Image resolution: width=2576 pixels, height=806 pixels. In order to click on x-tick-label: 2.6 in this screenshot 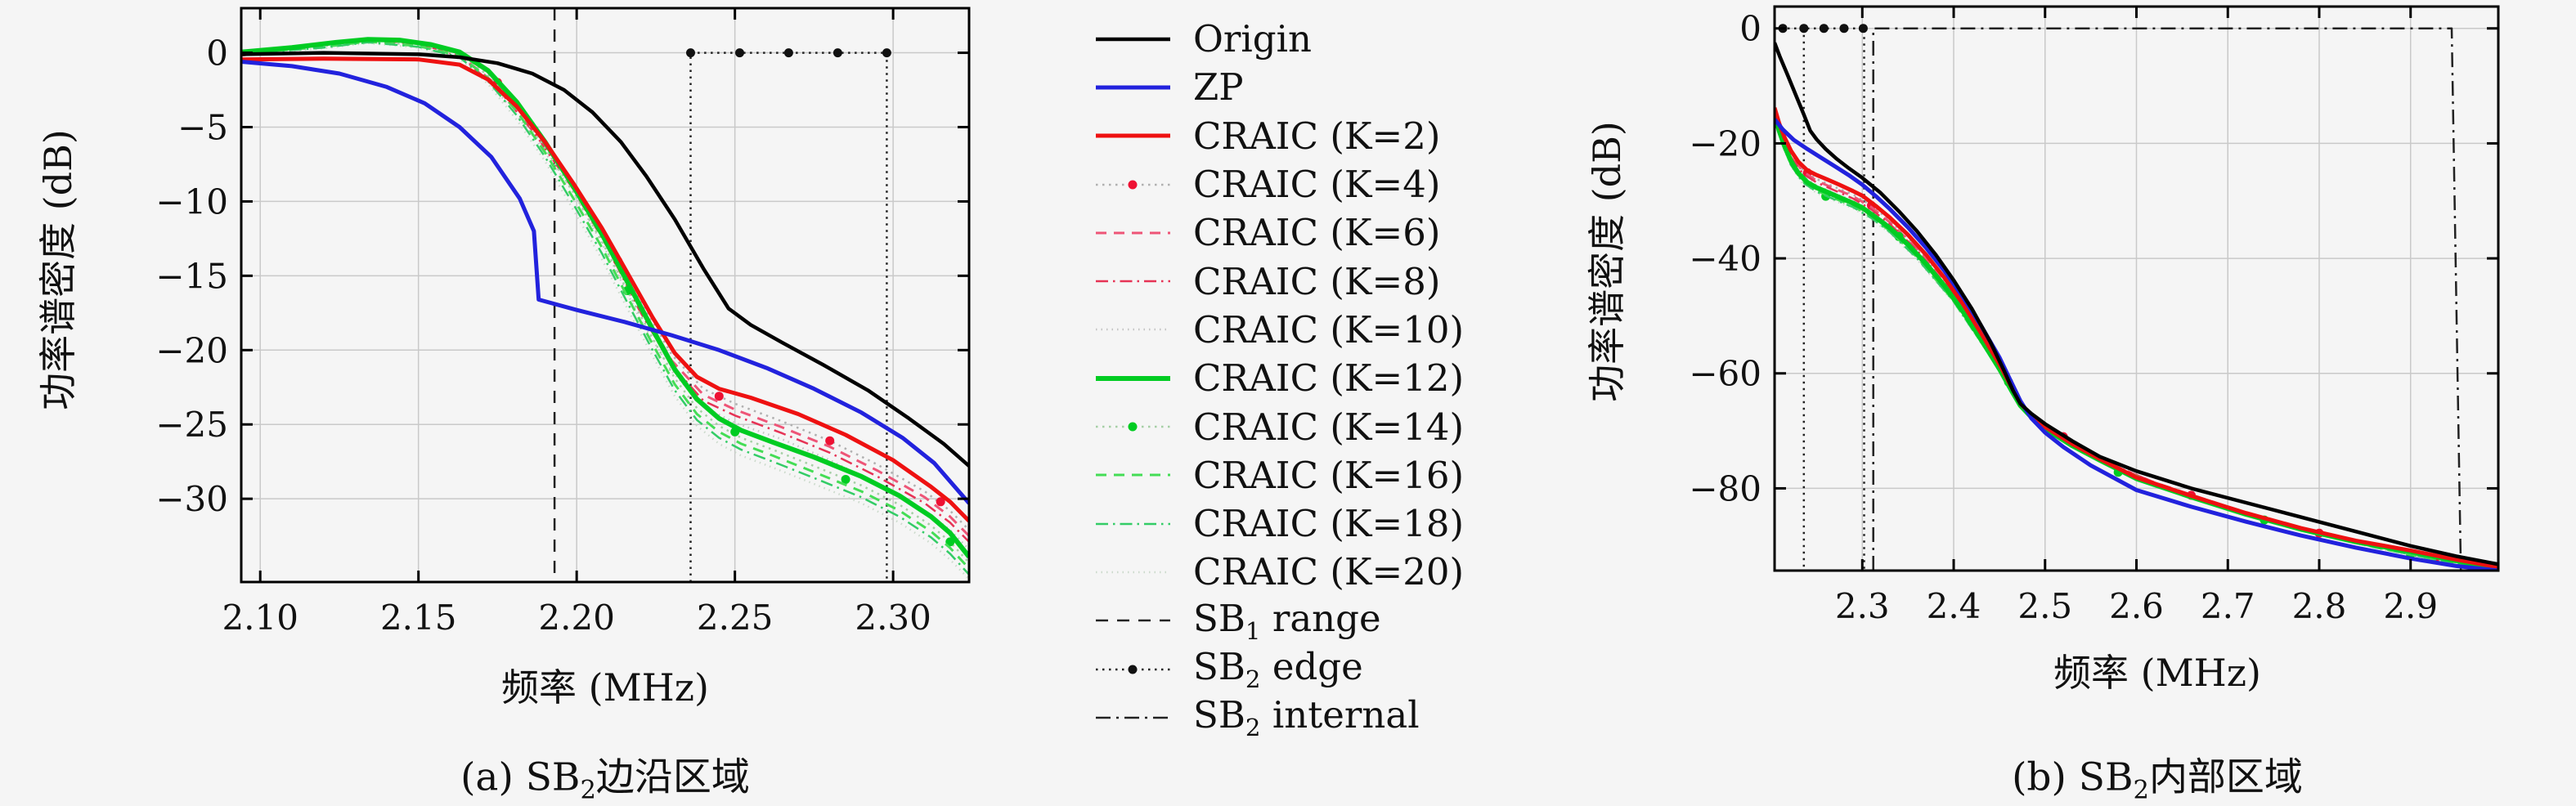, I will do `click(2136, 606)`.